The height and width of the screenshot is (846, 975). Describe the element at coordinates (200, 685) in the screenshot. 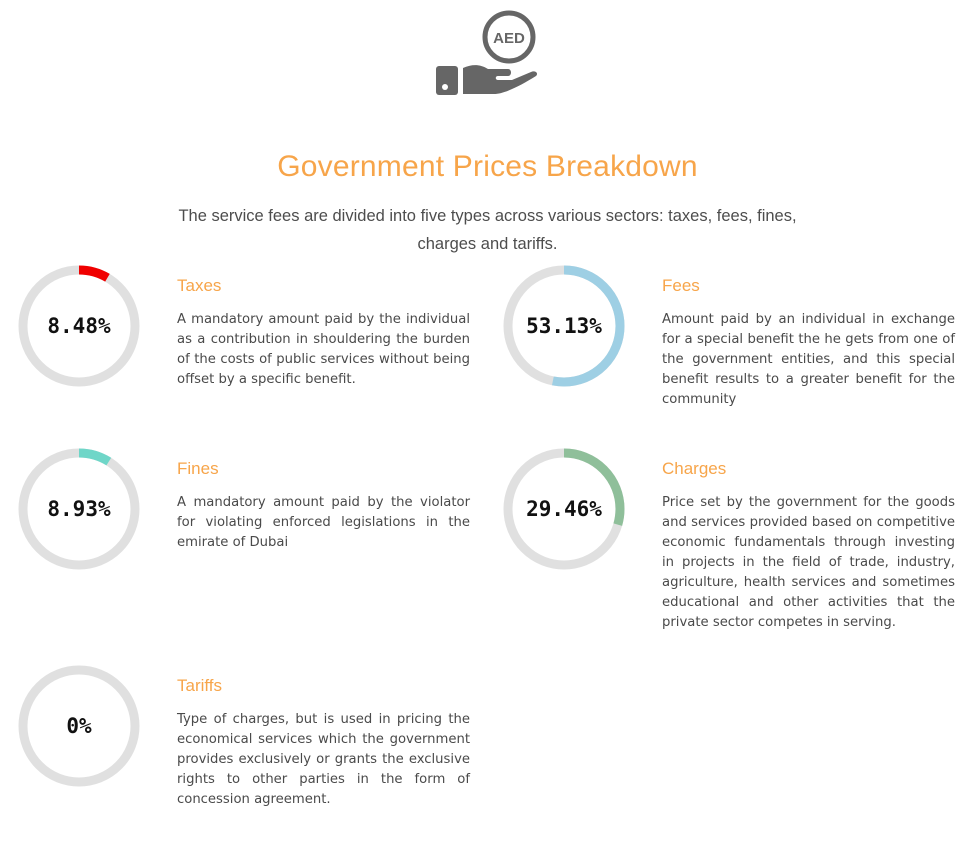

I see `category-label: Tariffs` at that location.